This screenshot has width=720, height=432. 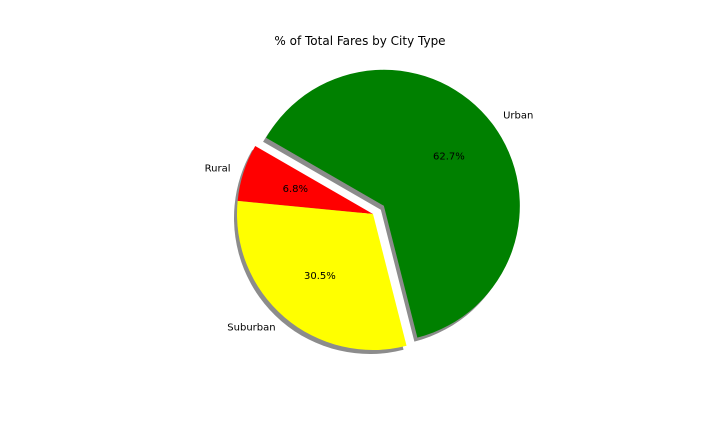 What do you see at coordinates (360, 41) in the screenshot?
I see `chart-title: % of Total Fares by City Type` at bounding box center [360, 41].